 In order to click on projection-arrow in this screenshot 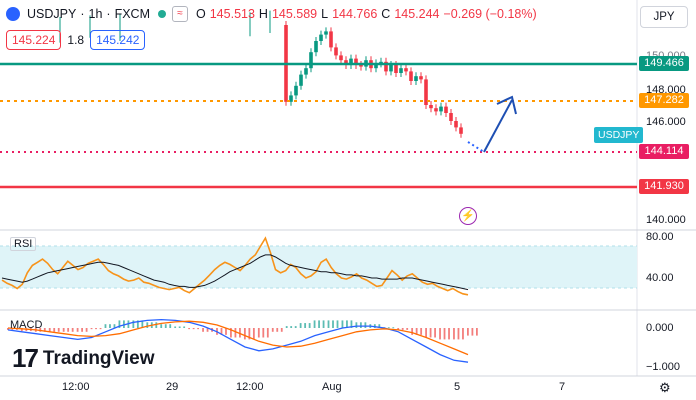, I will do `click(492, 124)`.